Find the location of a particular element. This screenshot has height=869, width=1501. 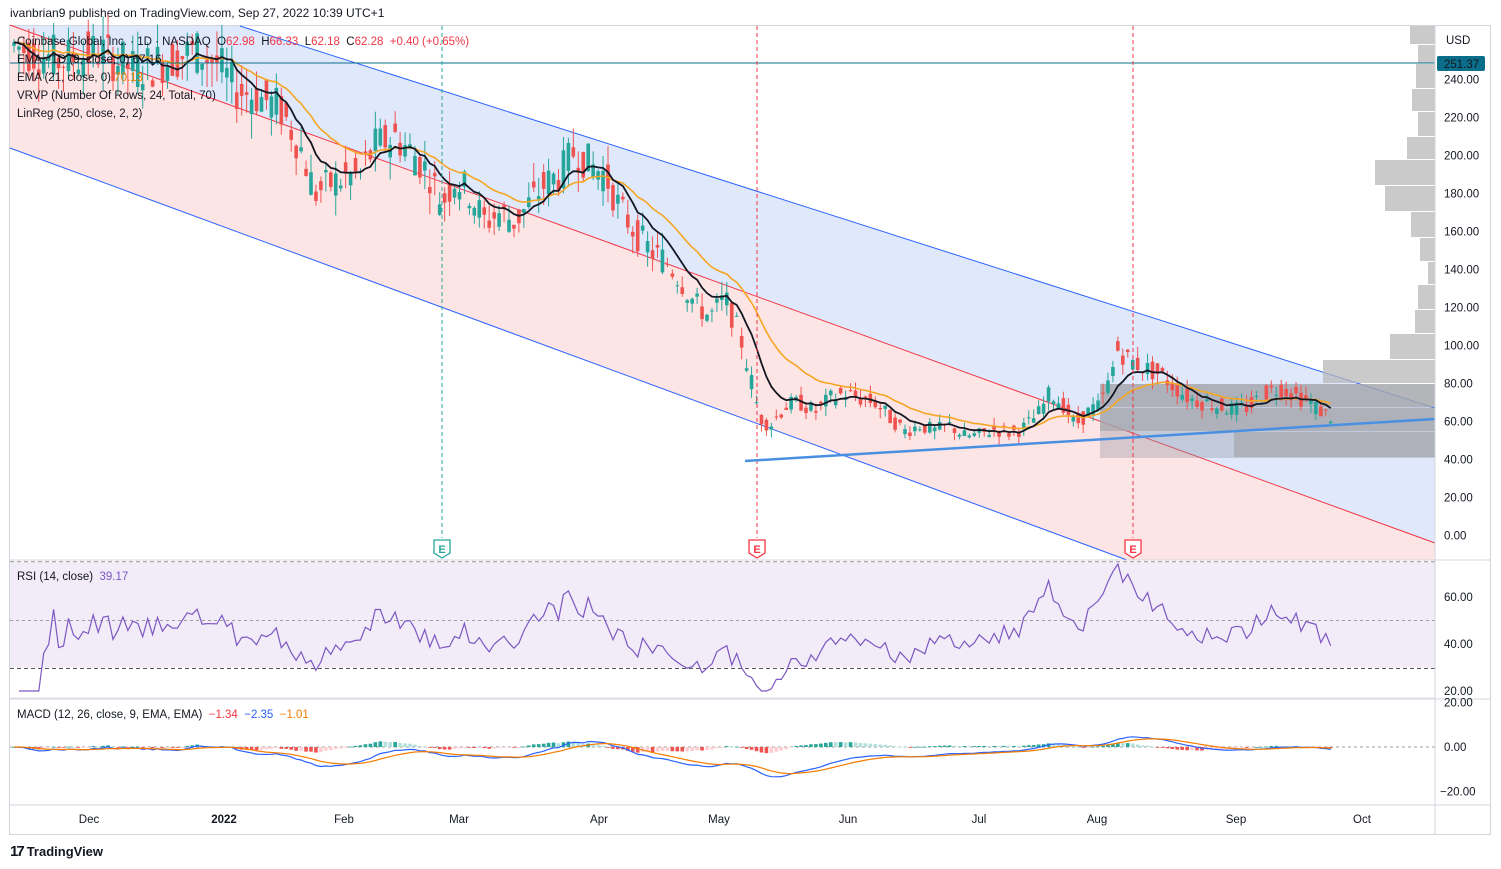

ema9-legend: EMA · 1D (9, close, 0) 67.16 is located at coordinates (89, 60).